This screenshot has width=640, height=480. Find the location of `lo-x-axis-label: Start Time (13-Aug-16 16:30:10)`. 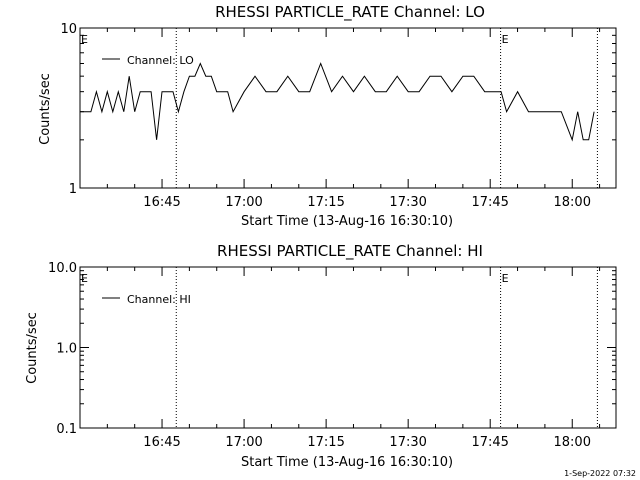

lo-x-axis-label: Start Time (13-Aug-16 16:30:10) is located at coordinates (347, 221).